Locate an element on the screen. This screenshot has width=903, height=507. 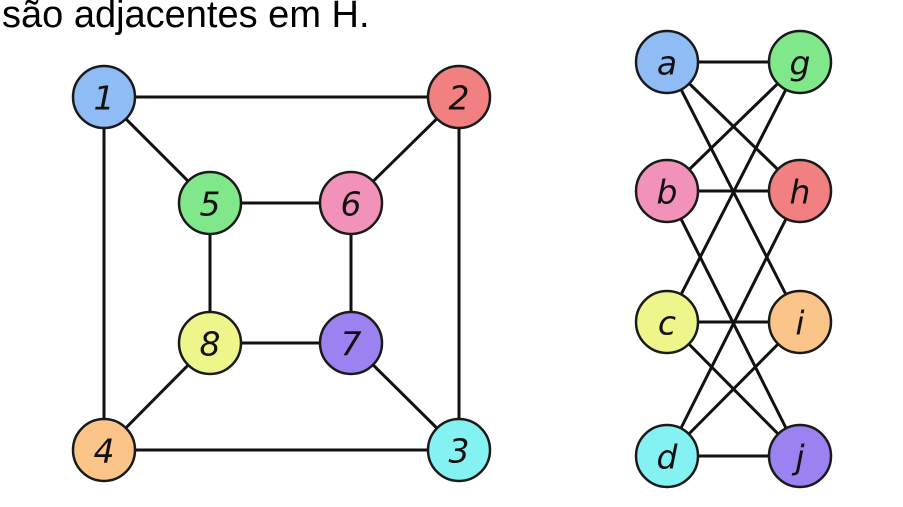
node-5: 5 is located at coordinates (210, 203).